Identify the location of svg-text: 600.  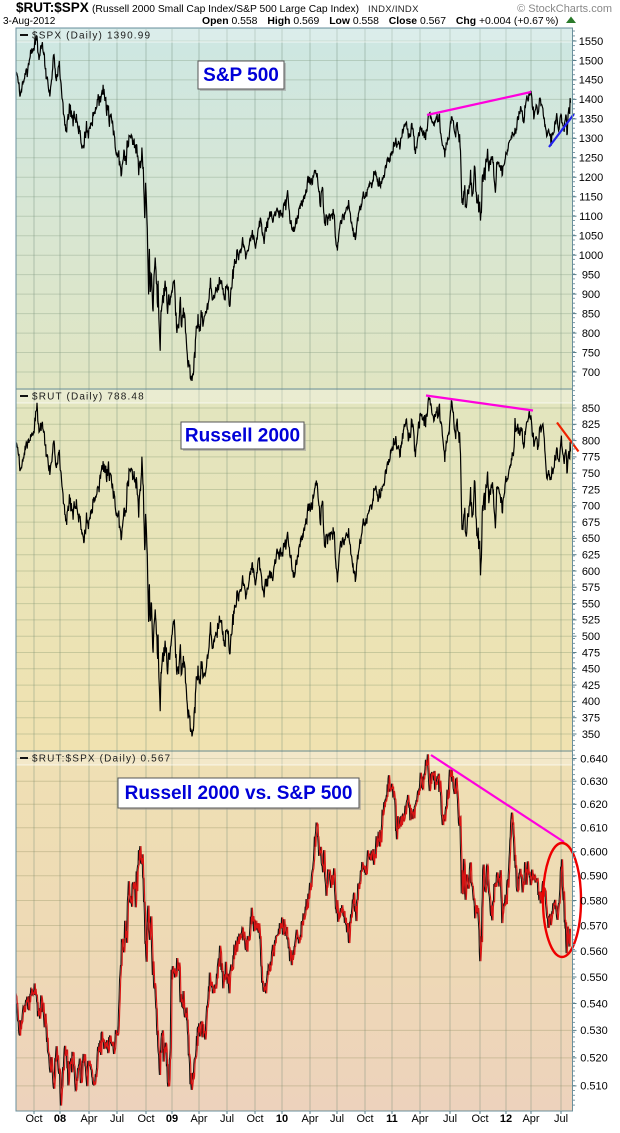
(591, 572).